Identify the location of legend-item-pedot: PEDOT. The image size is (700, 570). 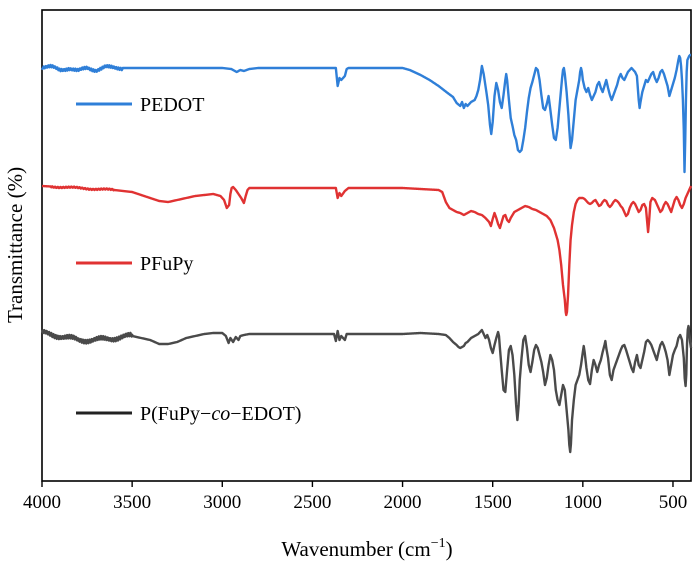
(140, 105).